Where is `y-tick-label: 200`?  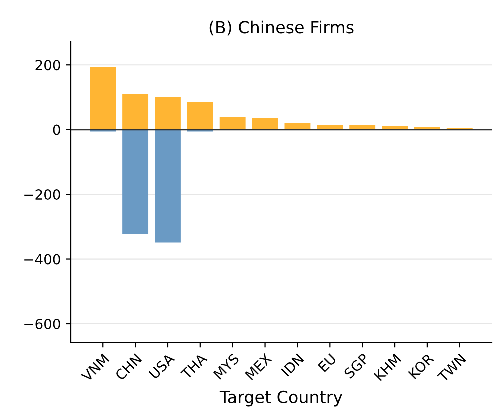 y-tick-label: 200 is located at coordinates (48, 65).